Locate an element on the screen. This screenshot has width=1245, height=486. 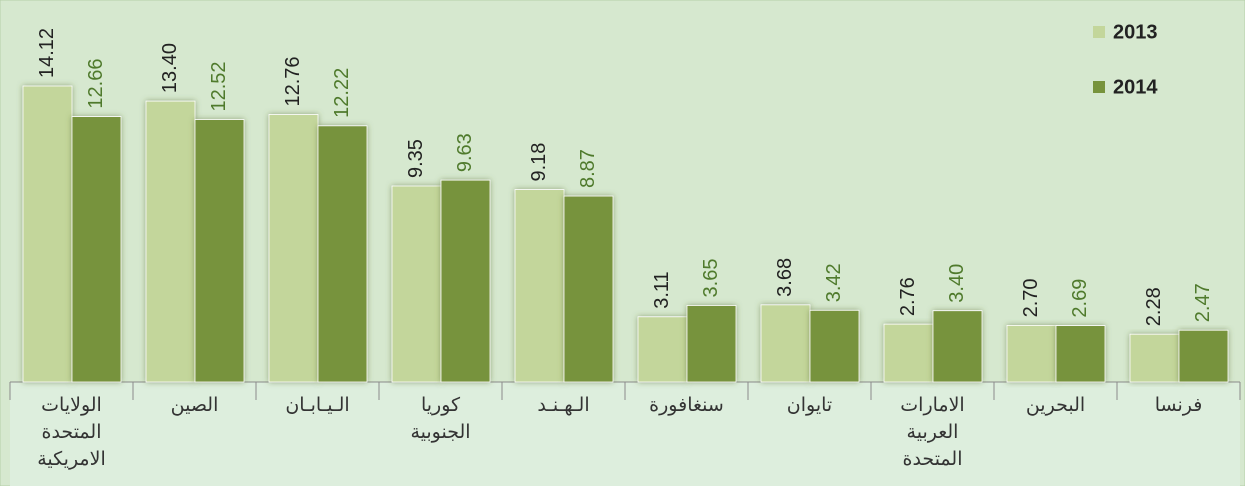
value-label: 12.22 is located at coordinates (342, 93).